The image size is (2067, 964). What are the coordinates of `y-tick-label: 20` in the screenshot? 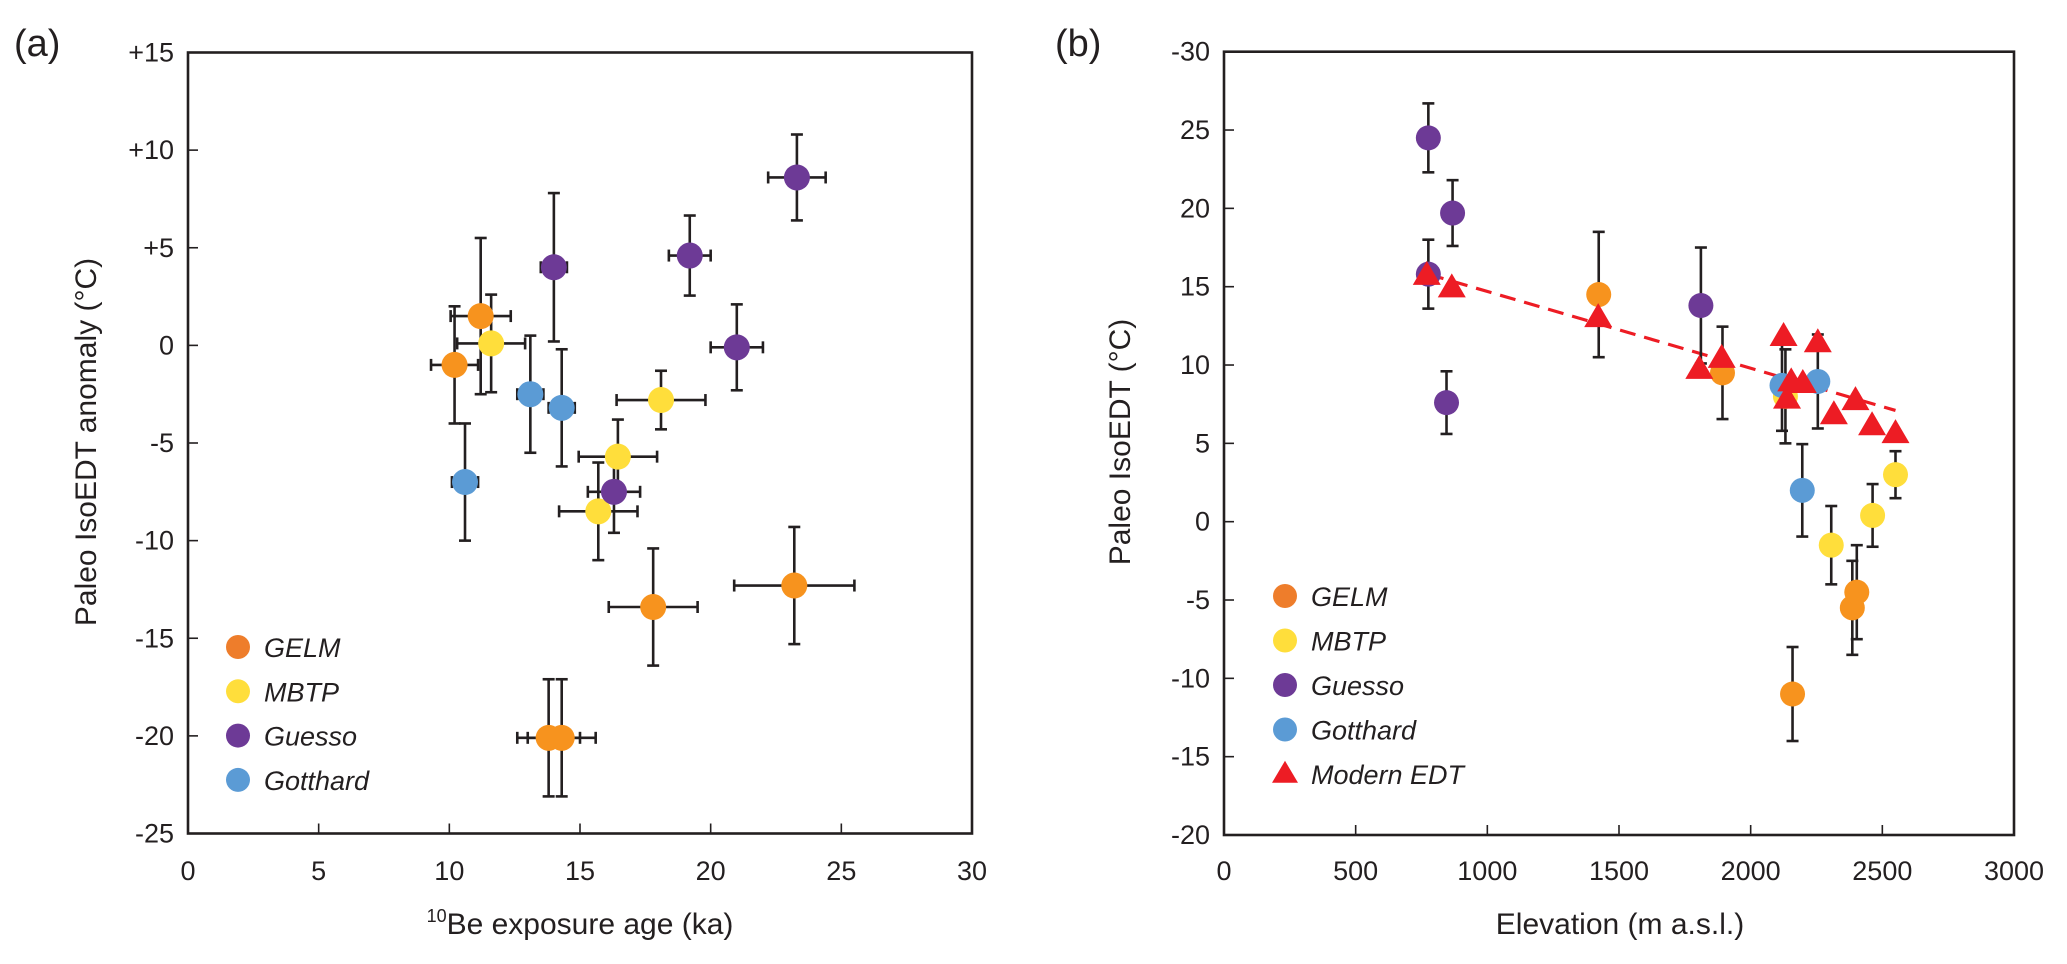 It's located at (1195, 208).